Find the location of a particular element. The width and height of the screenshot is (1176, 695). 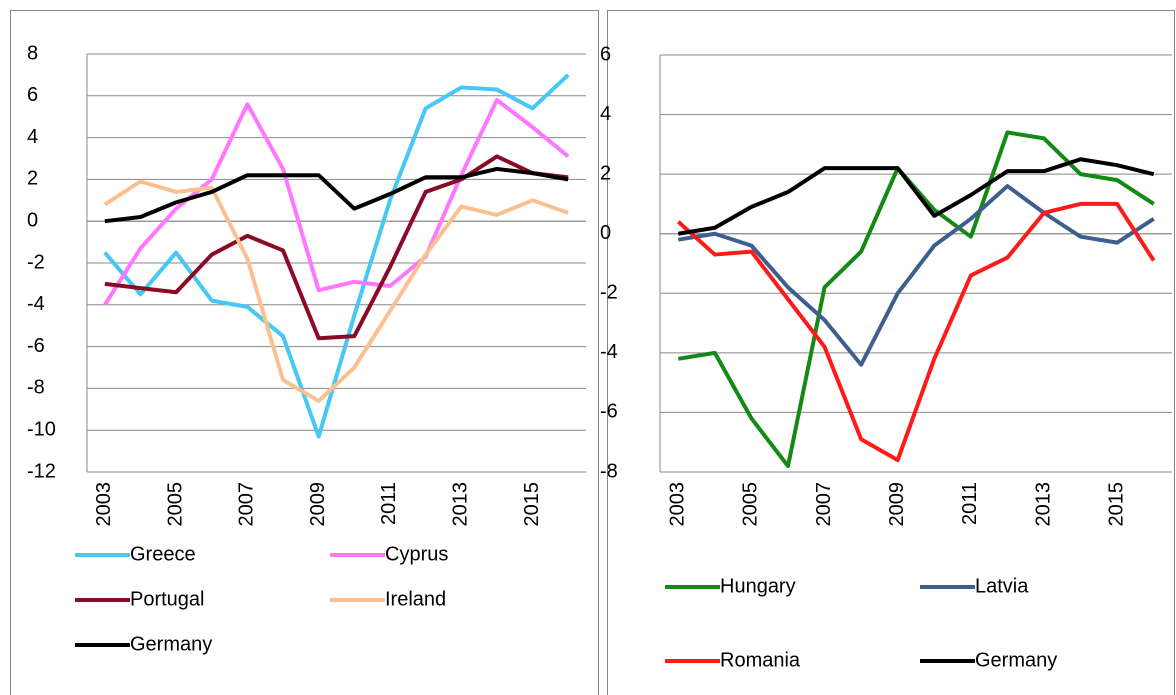

legend-label: Portugal is located at coordinates (167, 599).